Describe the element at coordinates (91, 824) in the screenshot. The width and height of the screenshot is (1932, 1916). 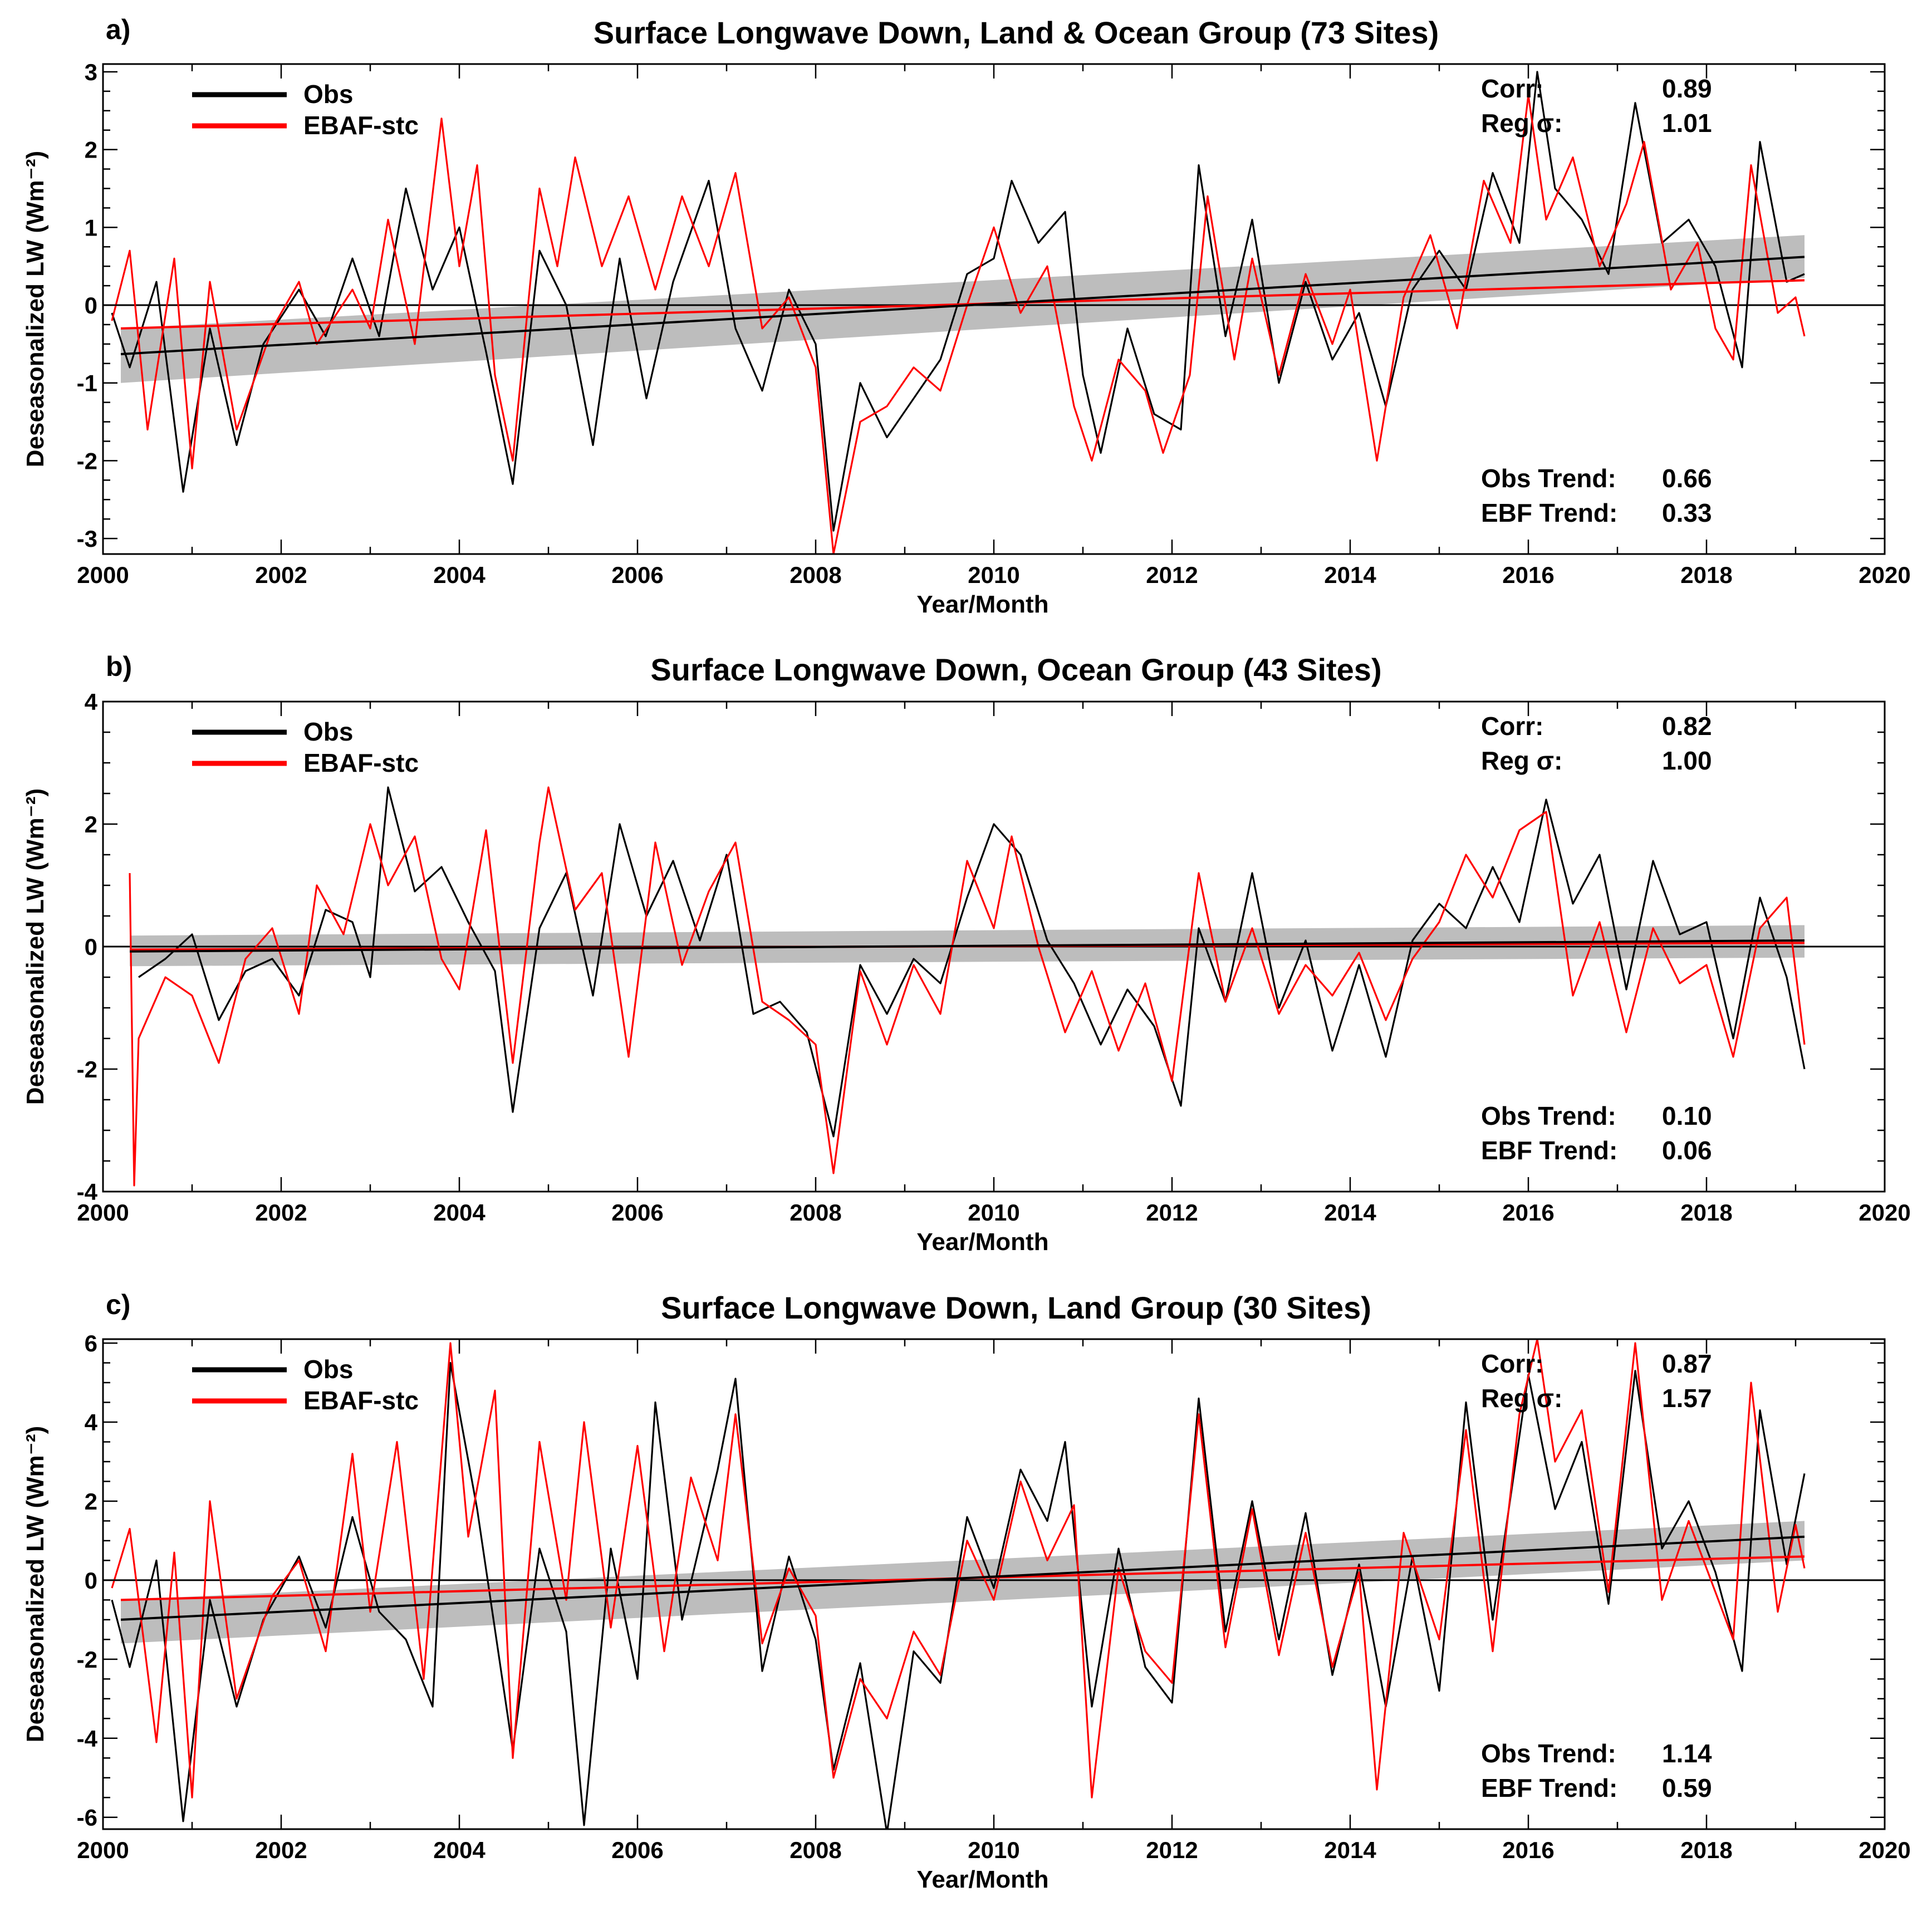
I see `panel-b-ytick-label: 2` at that location.